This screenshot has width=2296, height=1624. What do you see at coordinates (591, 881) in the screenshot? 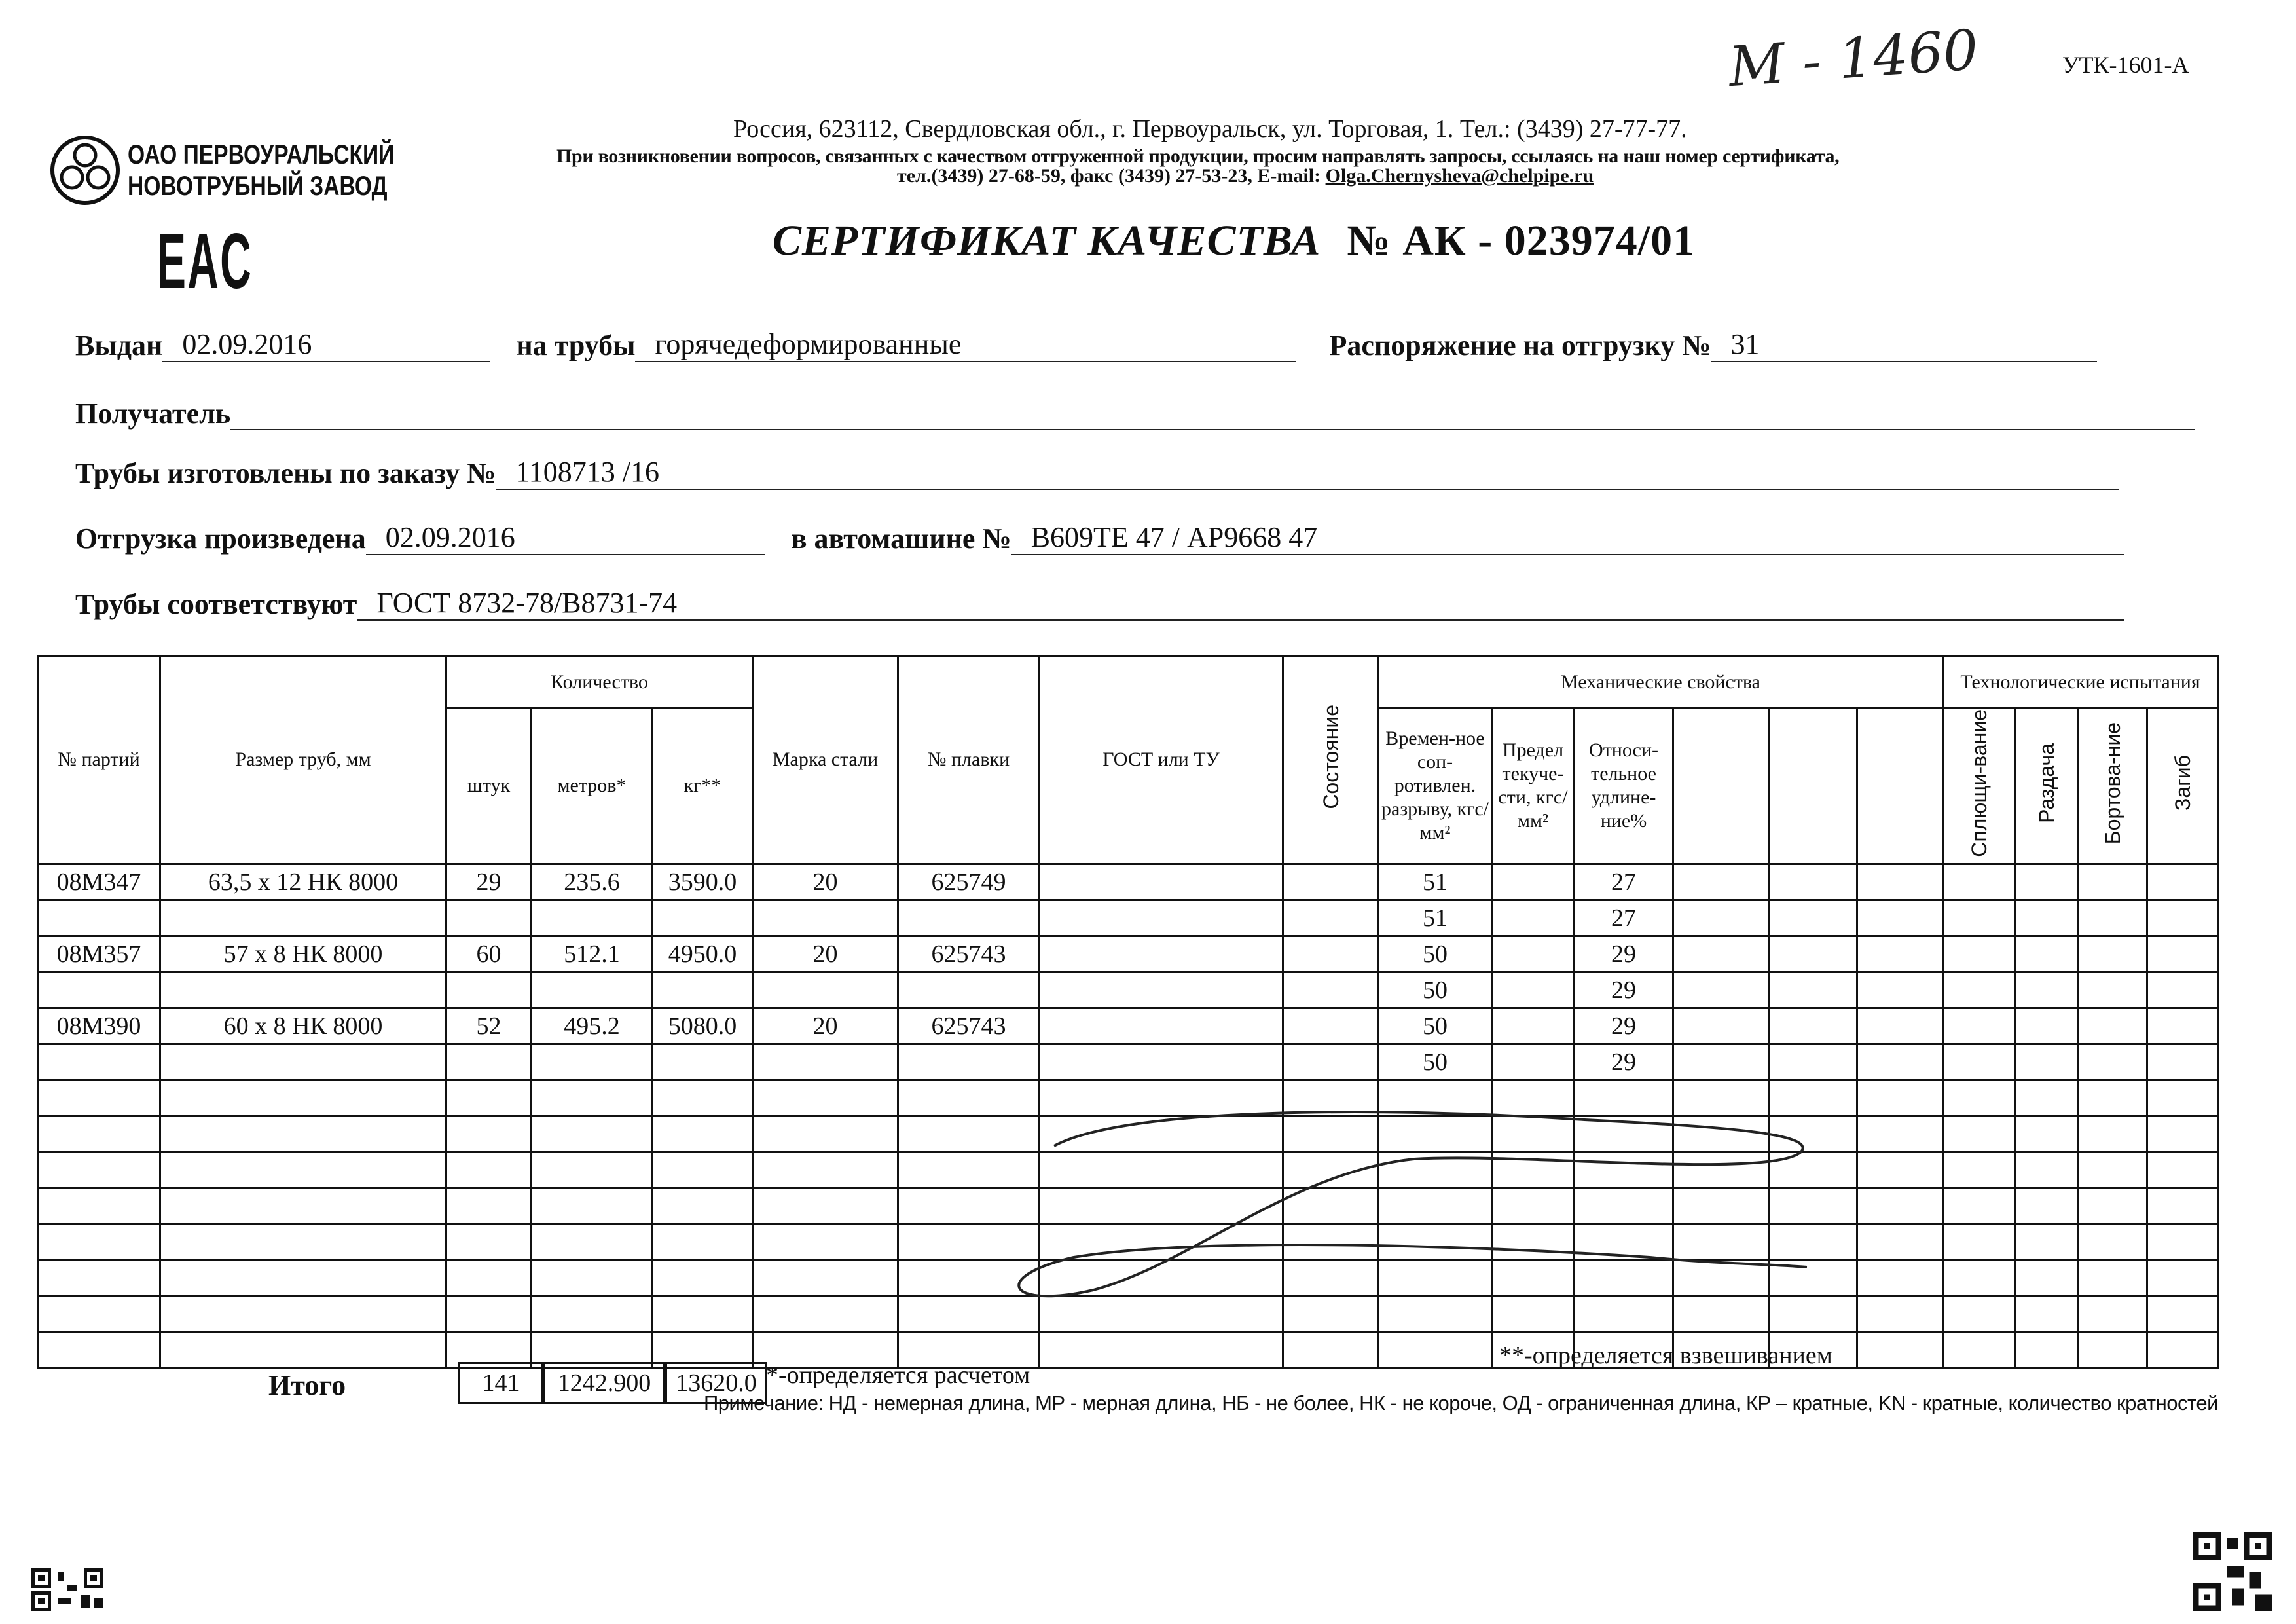
I see `cell-meters: 235.6` at bounding box center [591, 881].